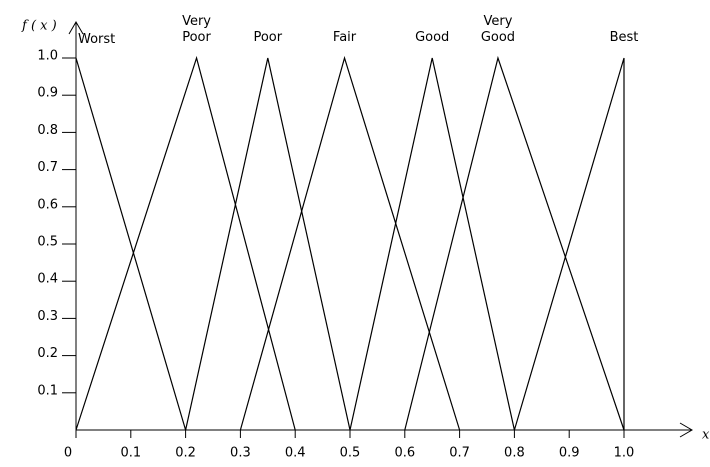 The height and width of the screenshot is (467, 710). I want to click on x-tick-label: 0.3, so click(240, 453).